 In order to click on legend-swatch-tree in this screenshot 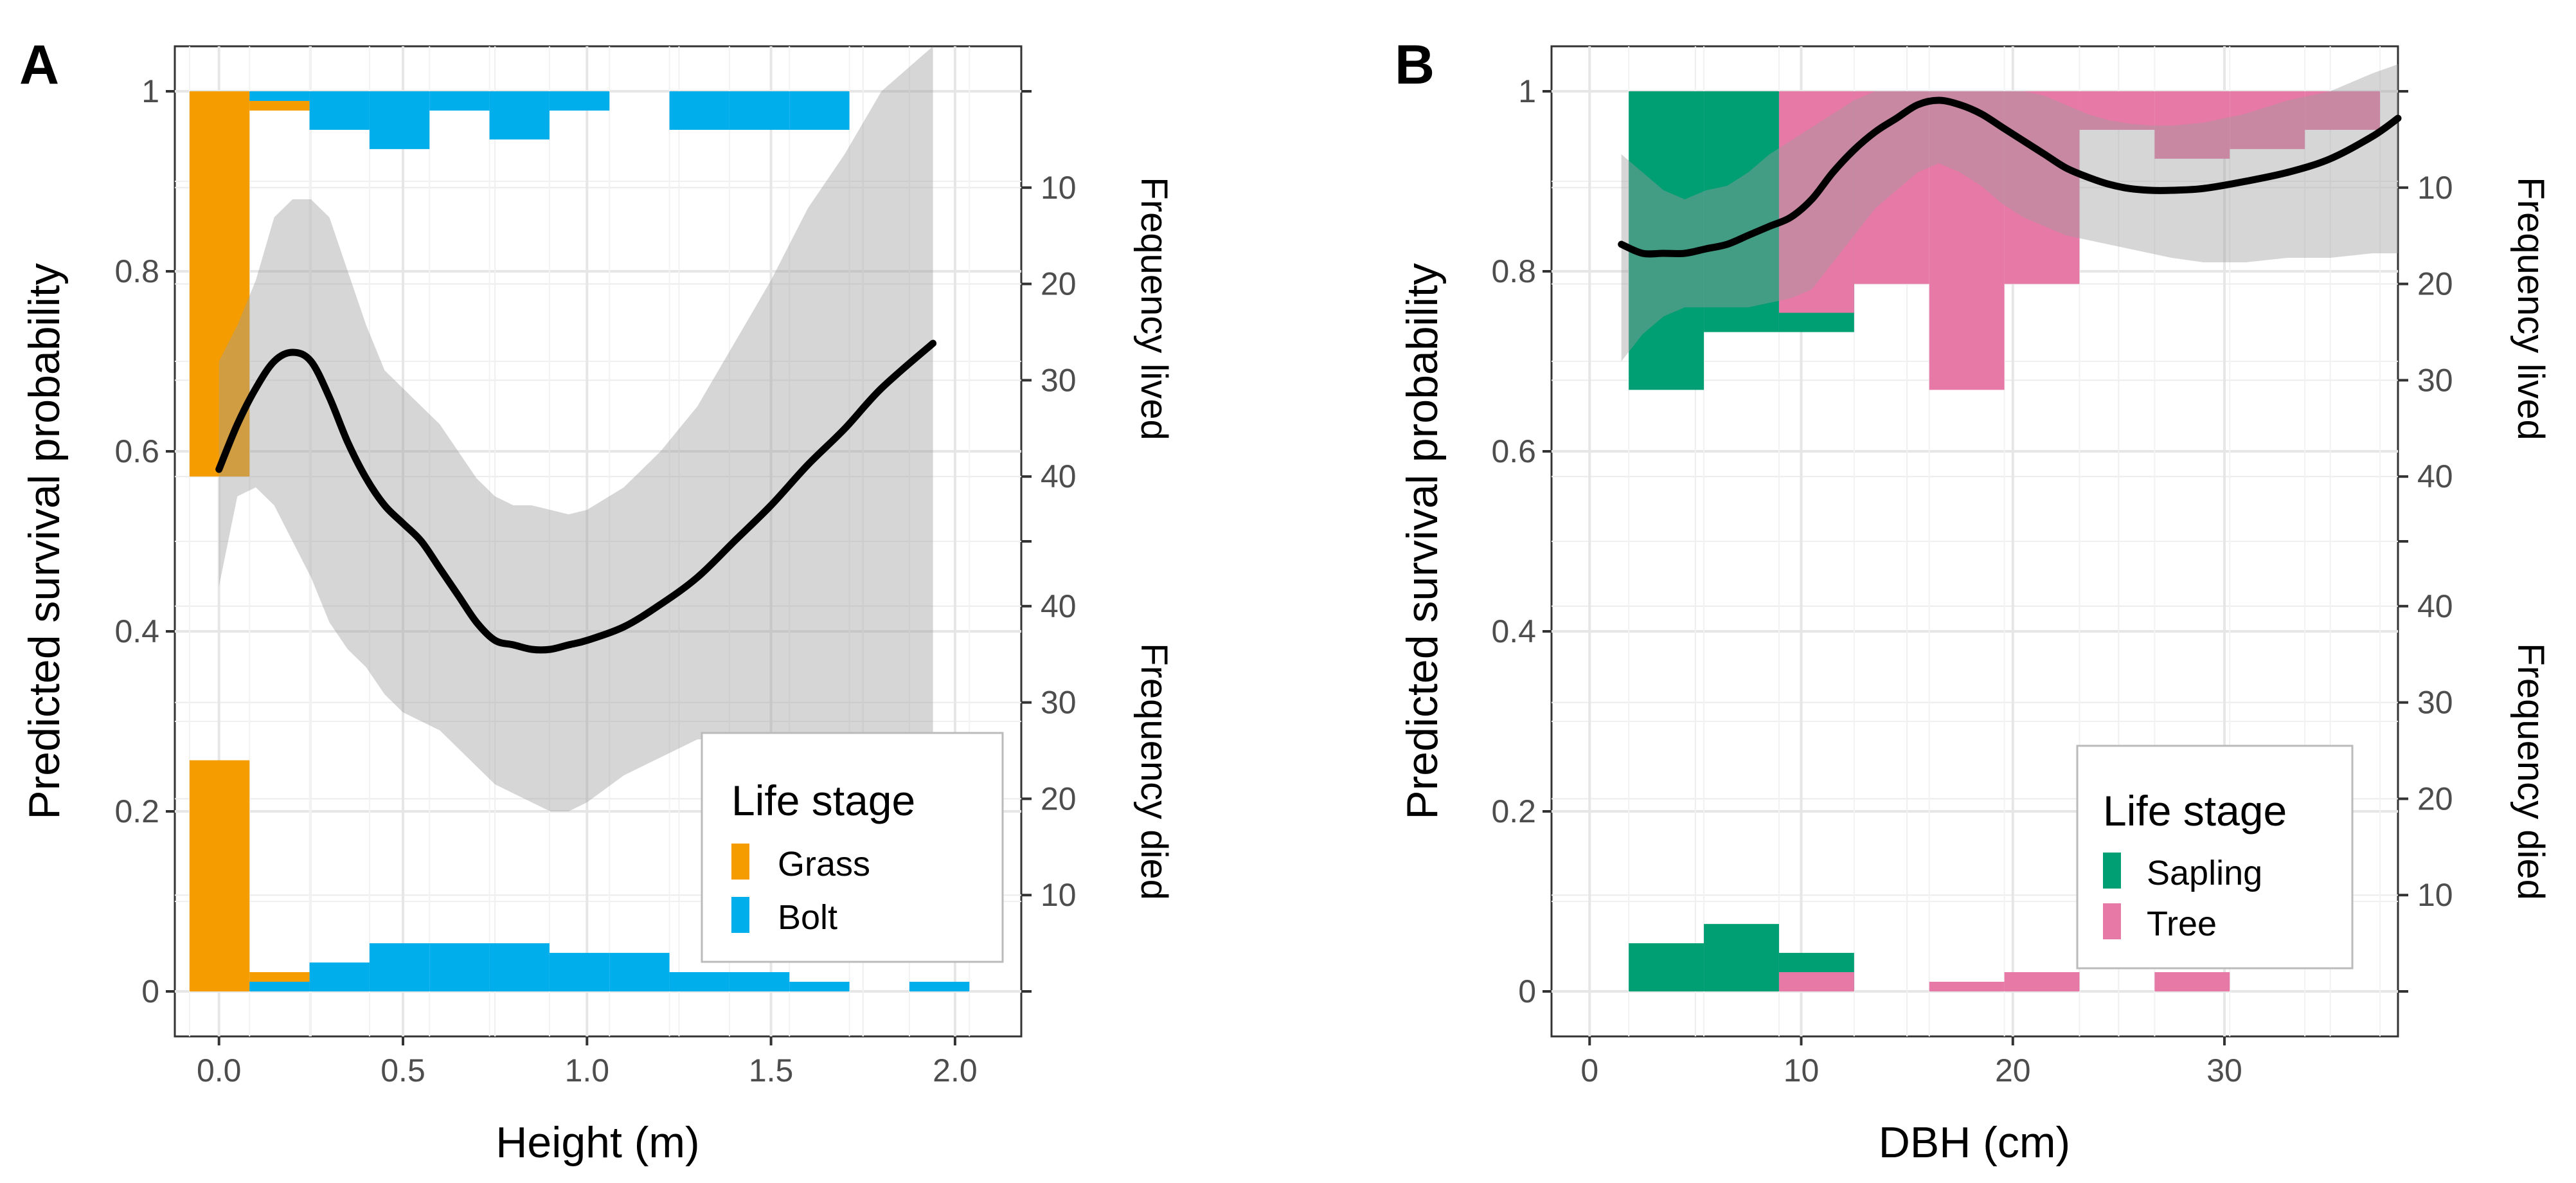, I will do `click(2112, 921)`.